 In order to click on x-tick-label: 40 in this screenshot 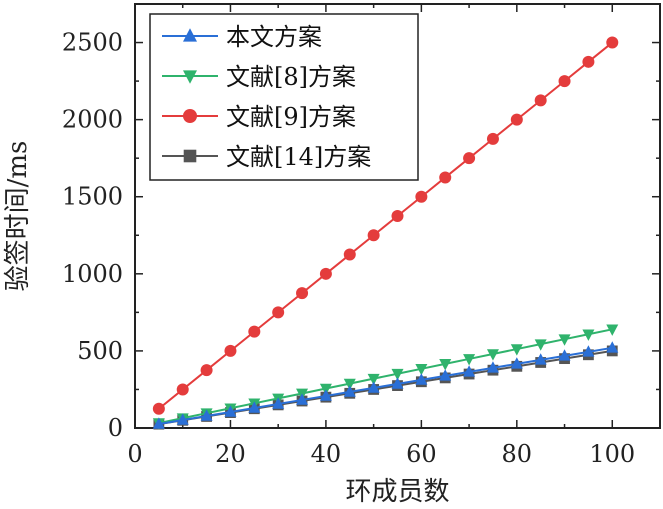, I will do `click(326, 454)`.